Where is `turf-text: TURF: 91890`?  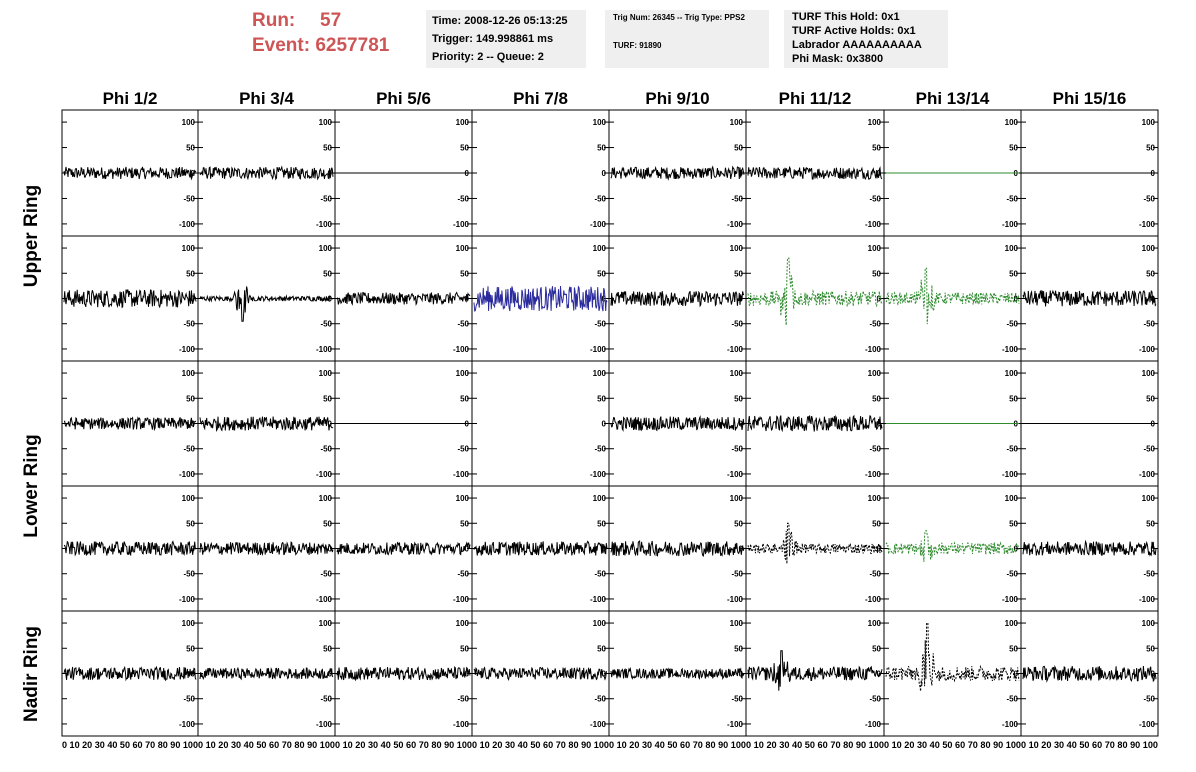
turf-text: TURF: 91890 is located at coordinates (637, 45).